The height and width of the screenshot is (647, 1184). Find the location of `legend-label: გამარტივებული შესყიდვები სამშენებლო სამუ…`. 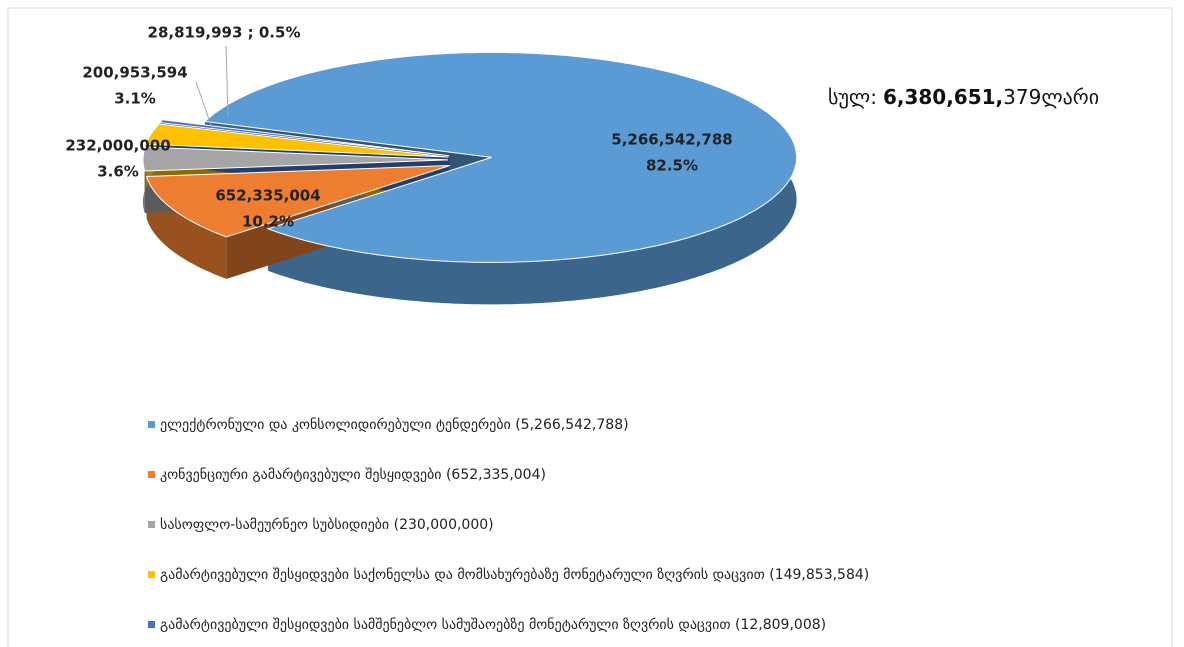

legend-label: გამარტივებული შესყიდვები სამშენებლო სამუ… is located at coordinates (493, 624).